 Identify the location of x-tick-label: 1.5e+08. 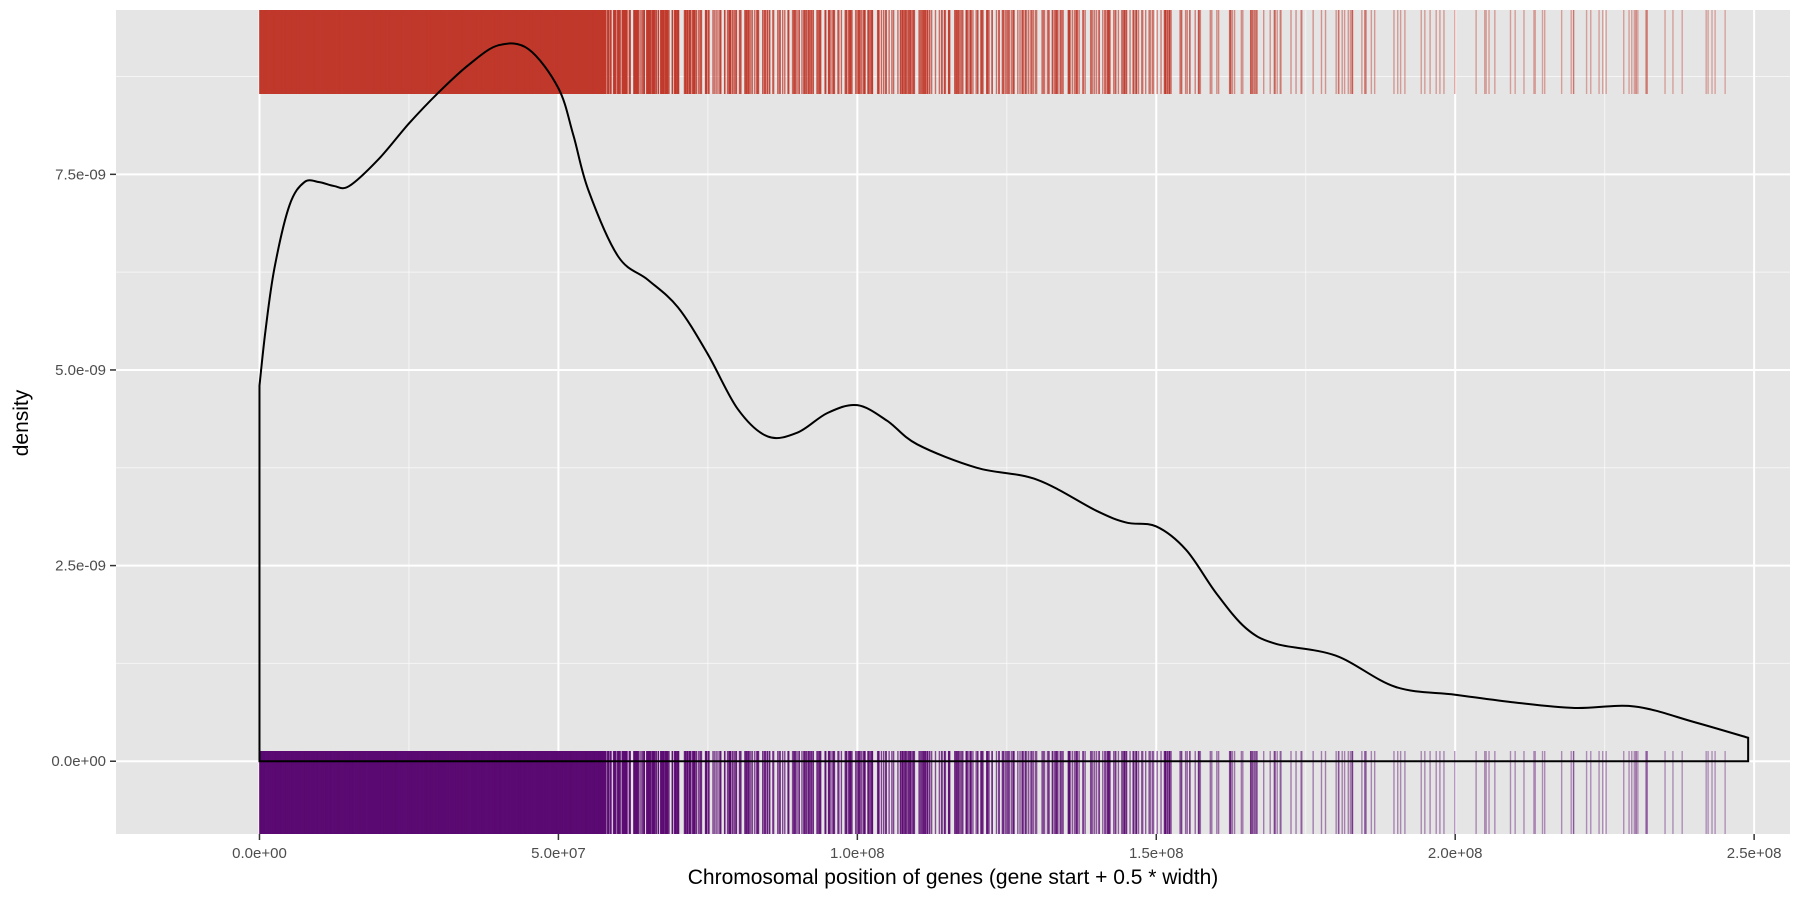
(1156, 853).